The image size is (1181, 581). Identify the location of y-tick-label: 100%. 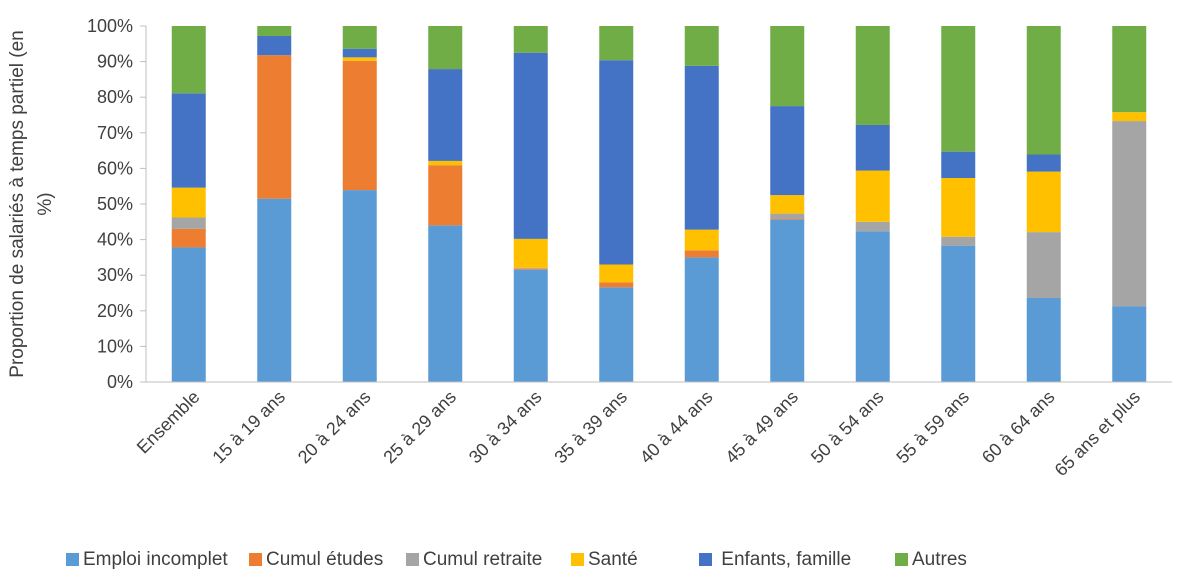
(110, 26).